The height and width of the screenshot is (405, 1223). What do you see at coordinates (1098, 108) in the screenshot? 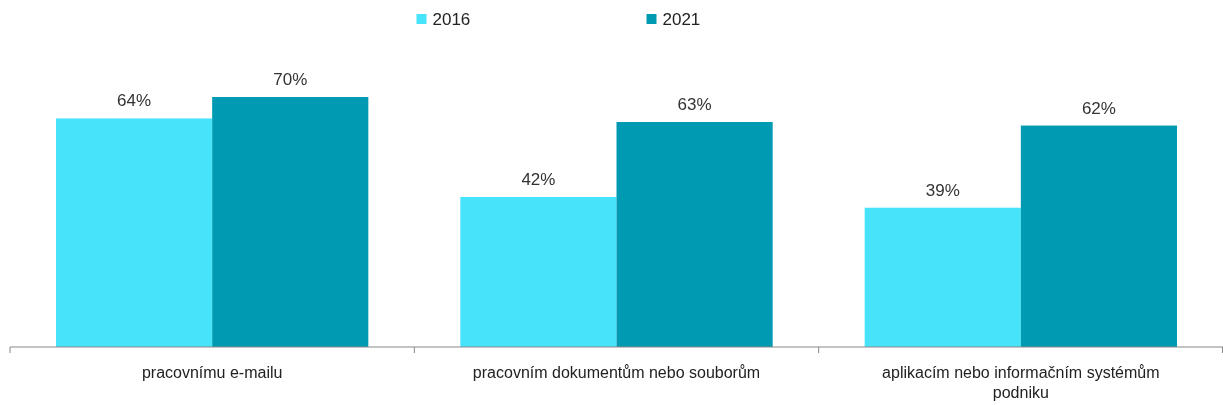
I see `data-label: 62%` at bounding box center [1098, 108].